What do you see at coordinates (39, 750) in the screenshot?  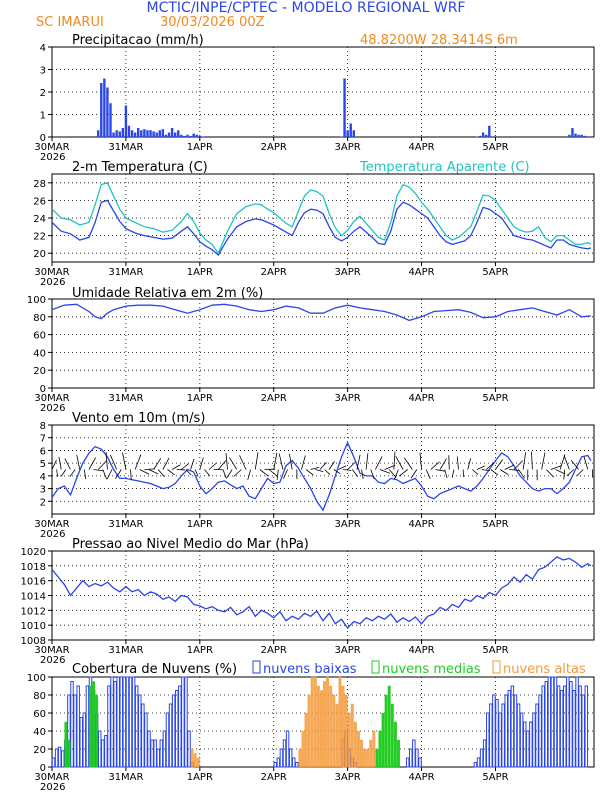 I see `panel-5-ytick-label: 20` at bounding box center [39, 750].